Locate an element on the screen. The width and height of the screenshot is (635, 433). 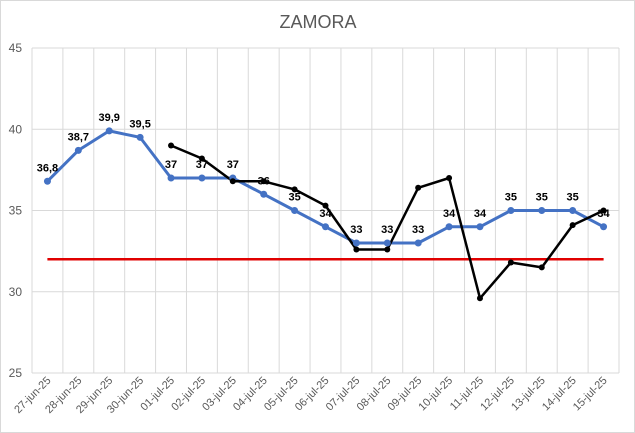
data-label: 39,5 is located at coordinates (139, 124).